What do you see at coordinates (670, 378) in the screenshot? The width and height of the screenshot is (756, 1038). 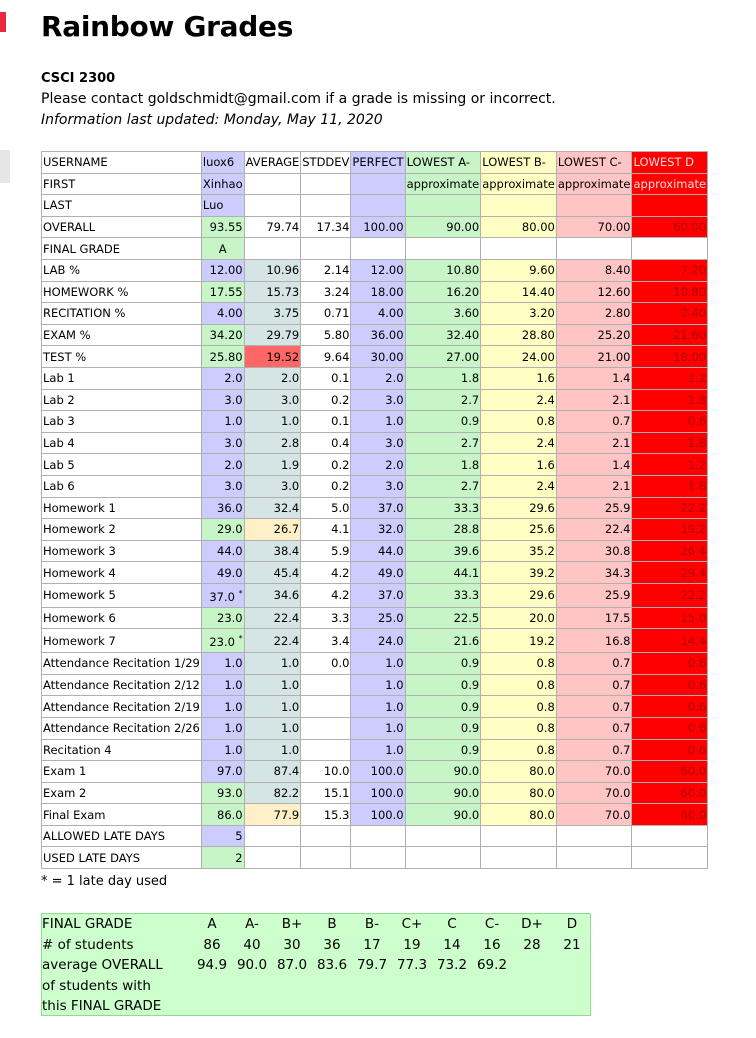 I see `grade-cell: 1.2` at bounding box center [670, 378].